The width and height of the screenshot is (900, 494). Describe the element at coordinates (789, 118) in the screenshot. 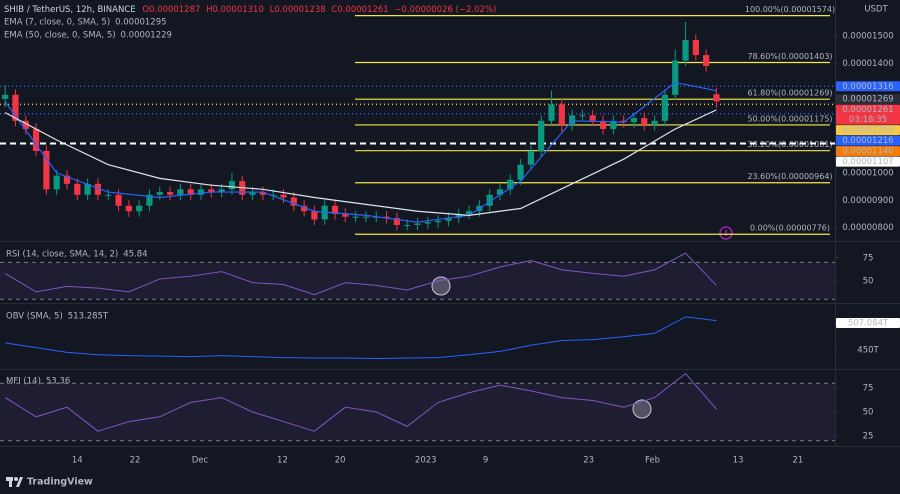

I see `fib-label: 50.00%(0.00001175)` at that location.